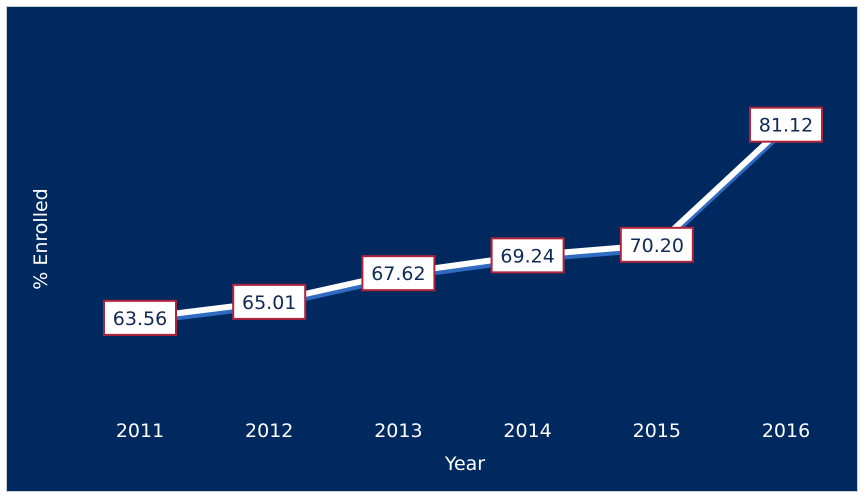 This screenshot has height=498, width=865. What do you see at coordinates (41, 238) in the screenshot?
I see `y-axis-title: % Enrolled` at bounding box center [41, 238].